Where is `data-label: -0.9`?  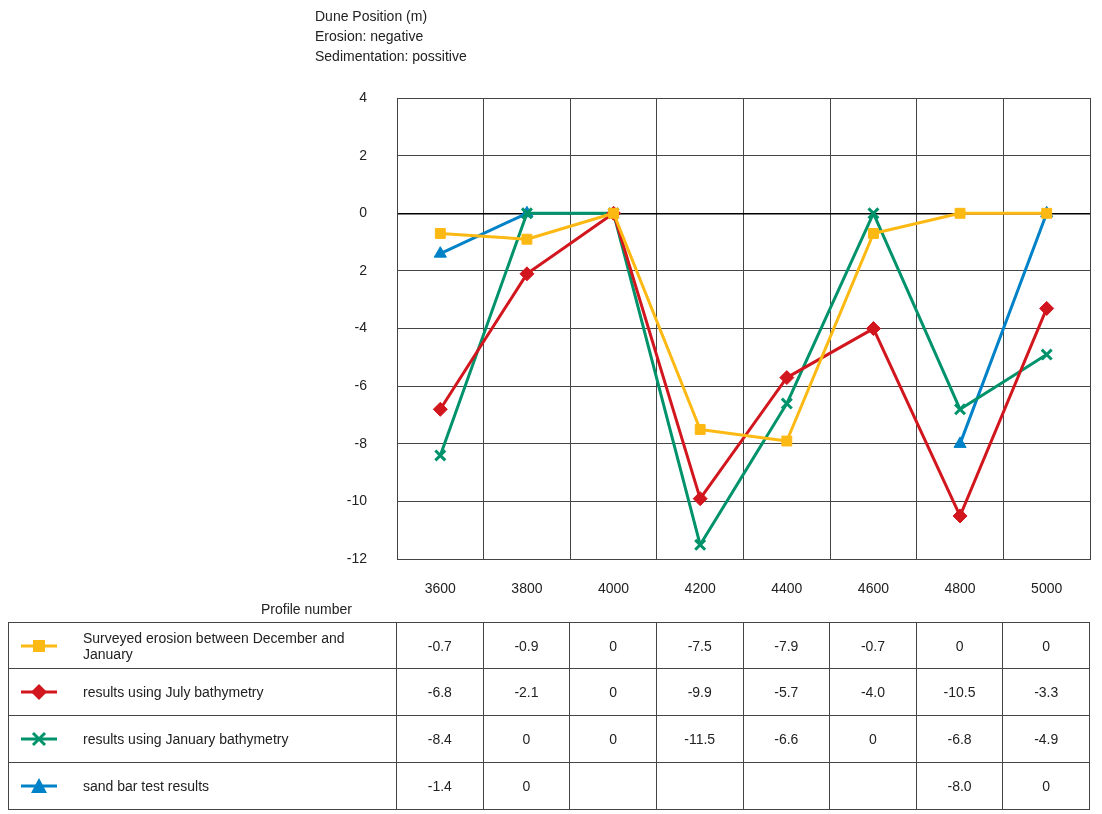
data-label: -0.9 is located at coordinates (526, 645).